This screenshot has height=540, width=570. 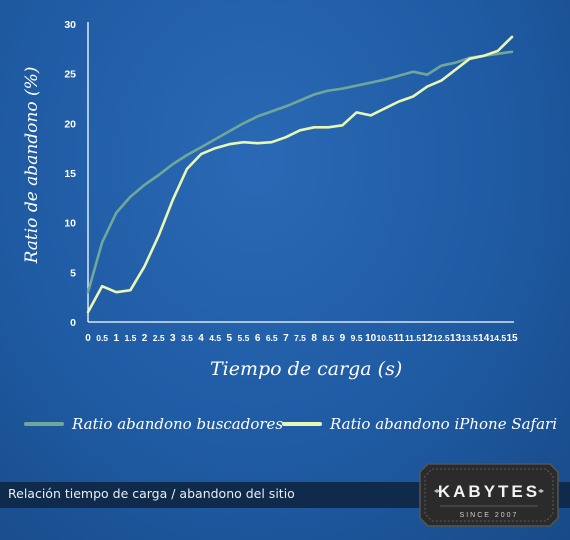 I want to click on x-tick-label: 1.5, so click(x=130, y=338).